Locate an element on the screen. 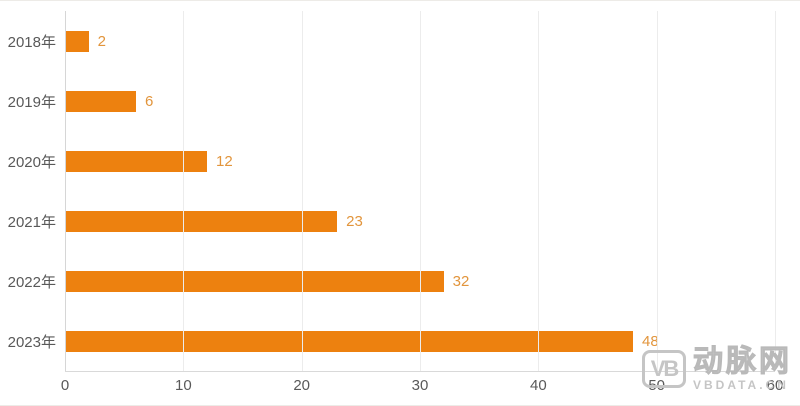  vbdata-logo-text: VB is located at coordinates (665, 368).